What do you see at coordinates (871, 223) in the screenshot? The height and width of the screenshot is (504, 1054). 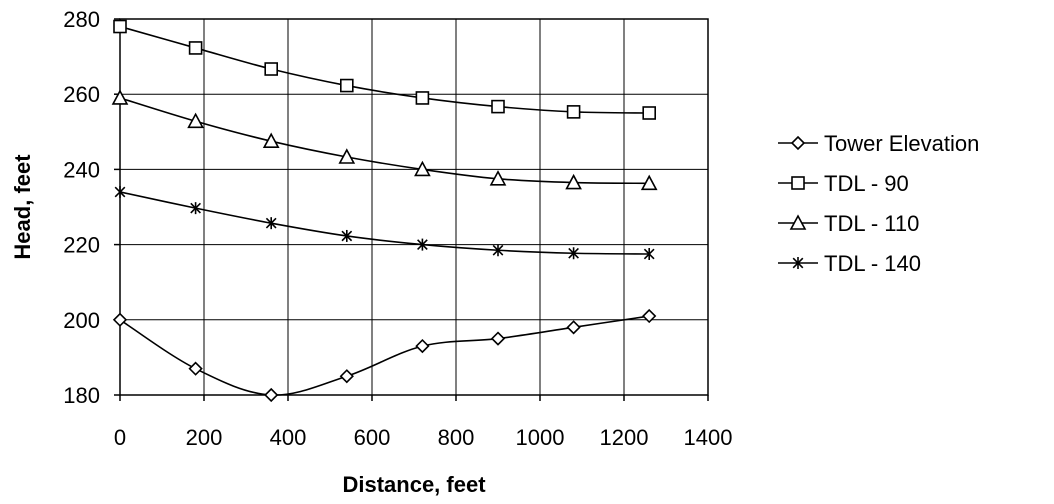 I see `legend-label: TDL - 110` at bounding box center [871, 223].